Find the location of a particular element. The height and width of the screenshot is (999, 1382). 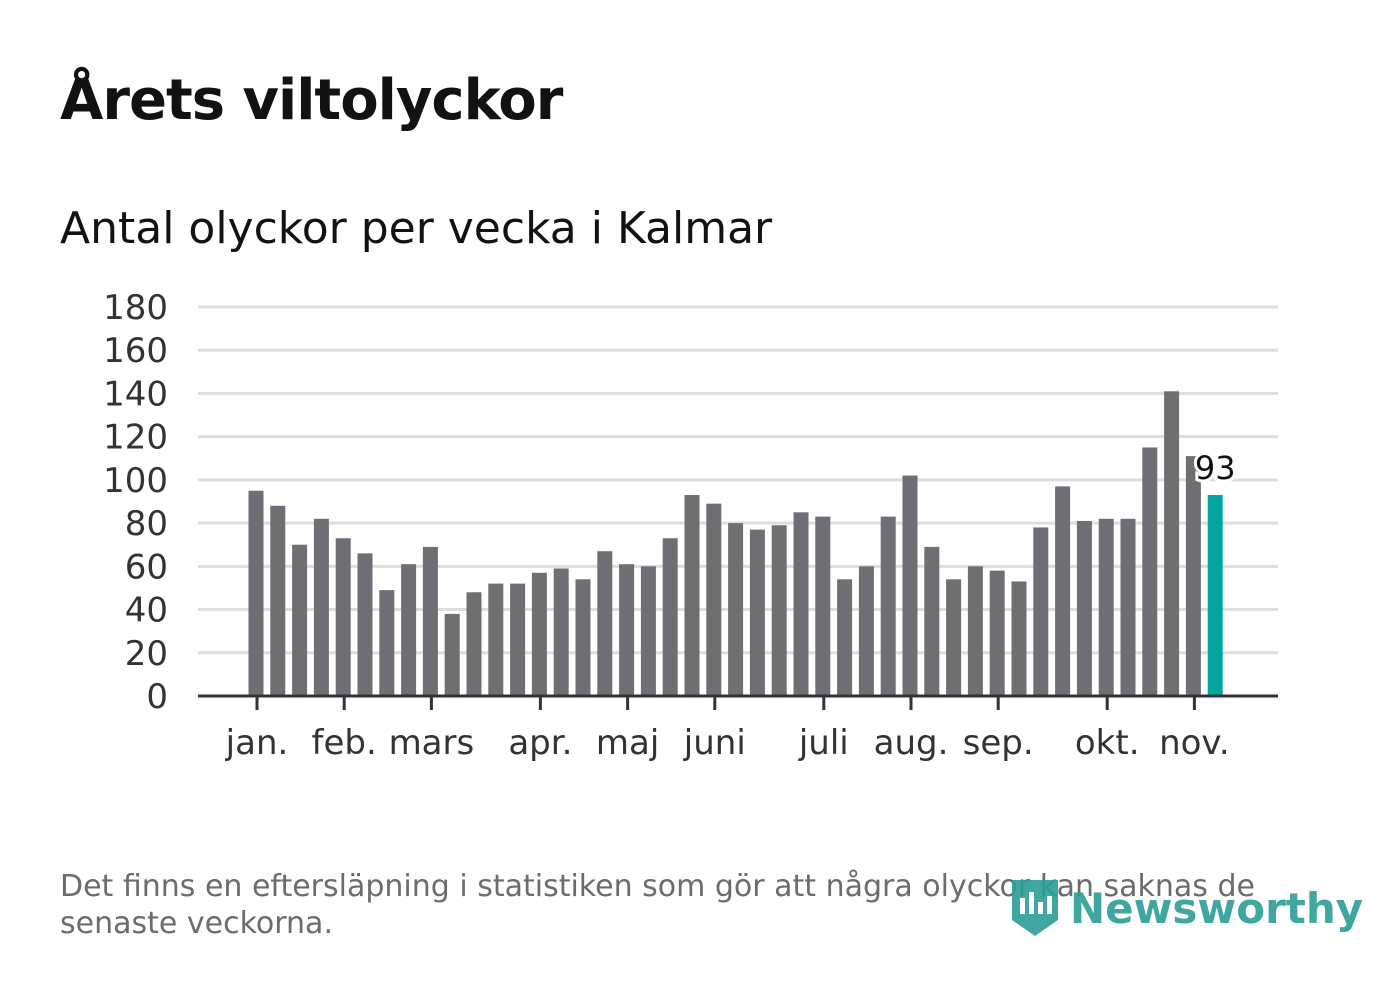

y-tick-label: 160 is located at coordinates (135, 351).